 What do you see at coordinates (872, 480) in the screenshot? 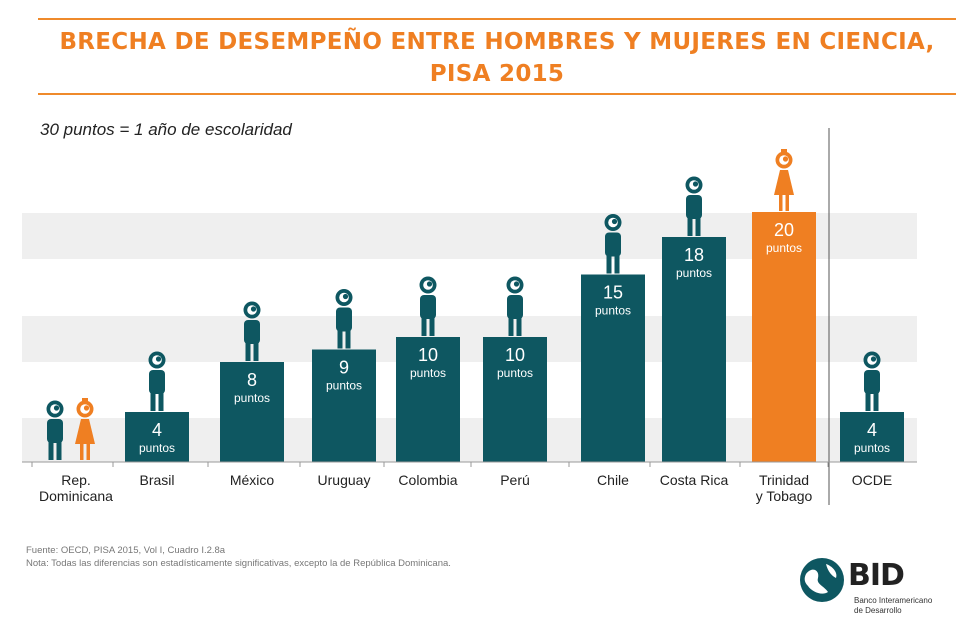
I see `category-label: OCDE` at bounding box center [872, 480].